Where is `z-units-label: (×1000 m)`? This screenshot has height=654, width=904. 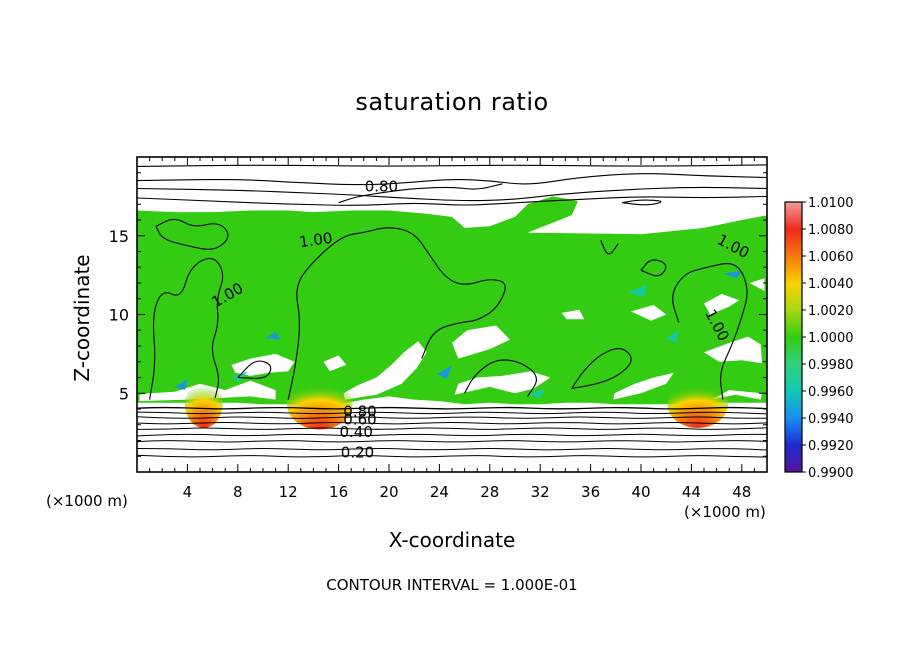 z-units-label: (×1000 m) is located at coordinates (87, 501).